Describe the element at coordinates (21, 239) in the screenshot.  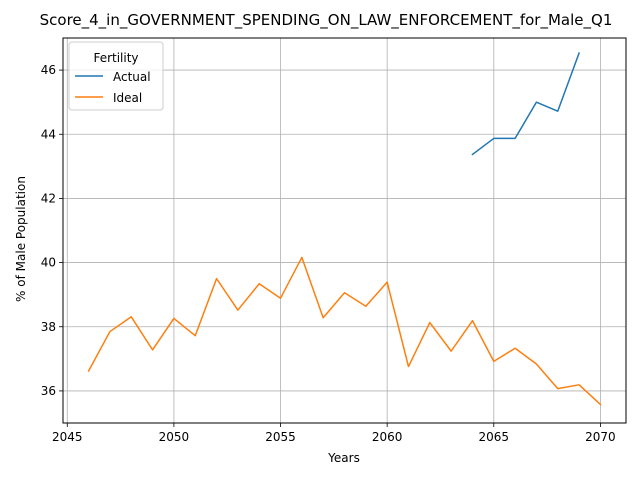
I see `y-axis-label: % of Male Population` at that location.